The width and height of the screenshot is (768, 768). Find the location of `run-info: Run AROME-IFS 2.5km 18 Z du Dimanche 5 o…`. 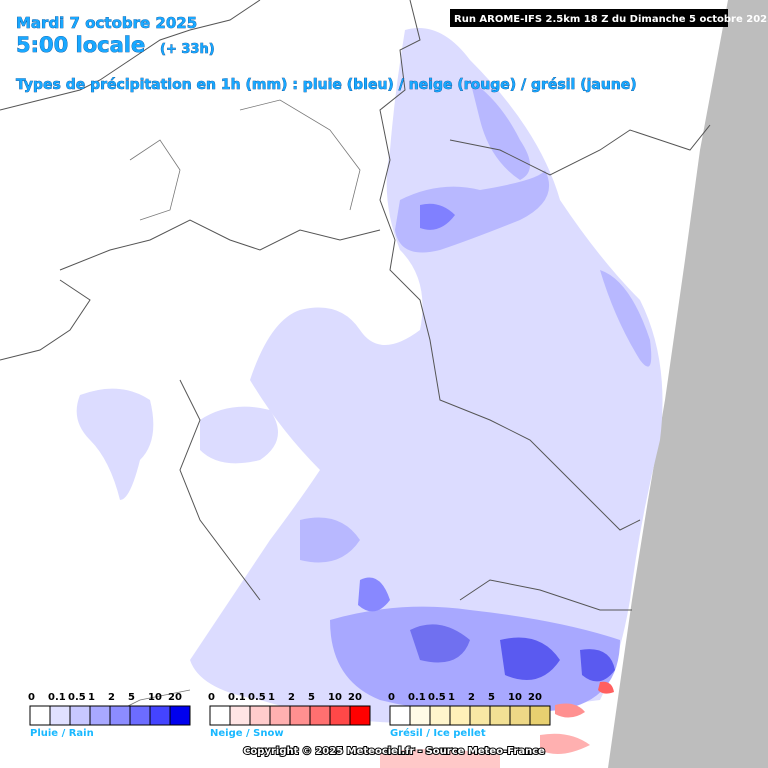

run-info: Run AROME-IFS 2.5km 18 Z du Dimanche 5 o… is located at coordinates (611, 19).